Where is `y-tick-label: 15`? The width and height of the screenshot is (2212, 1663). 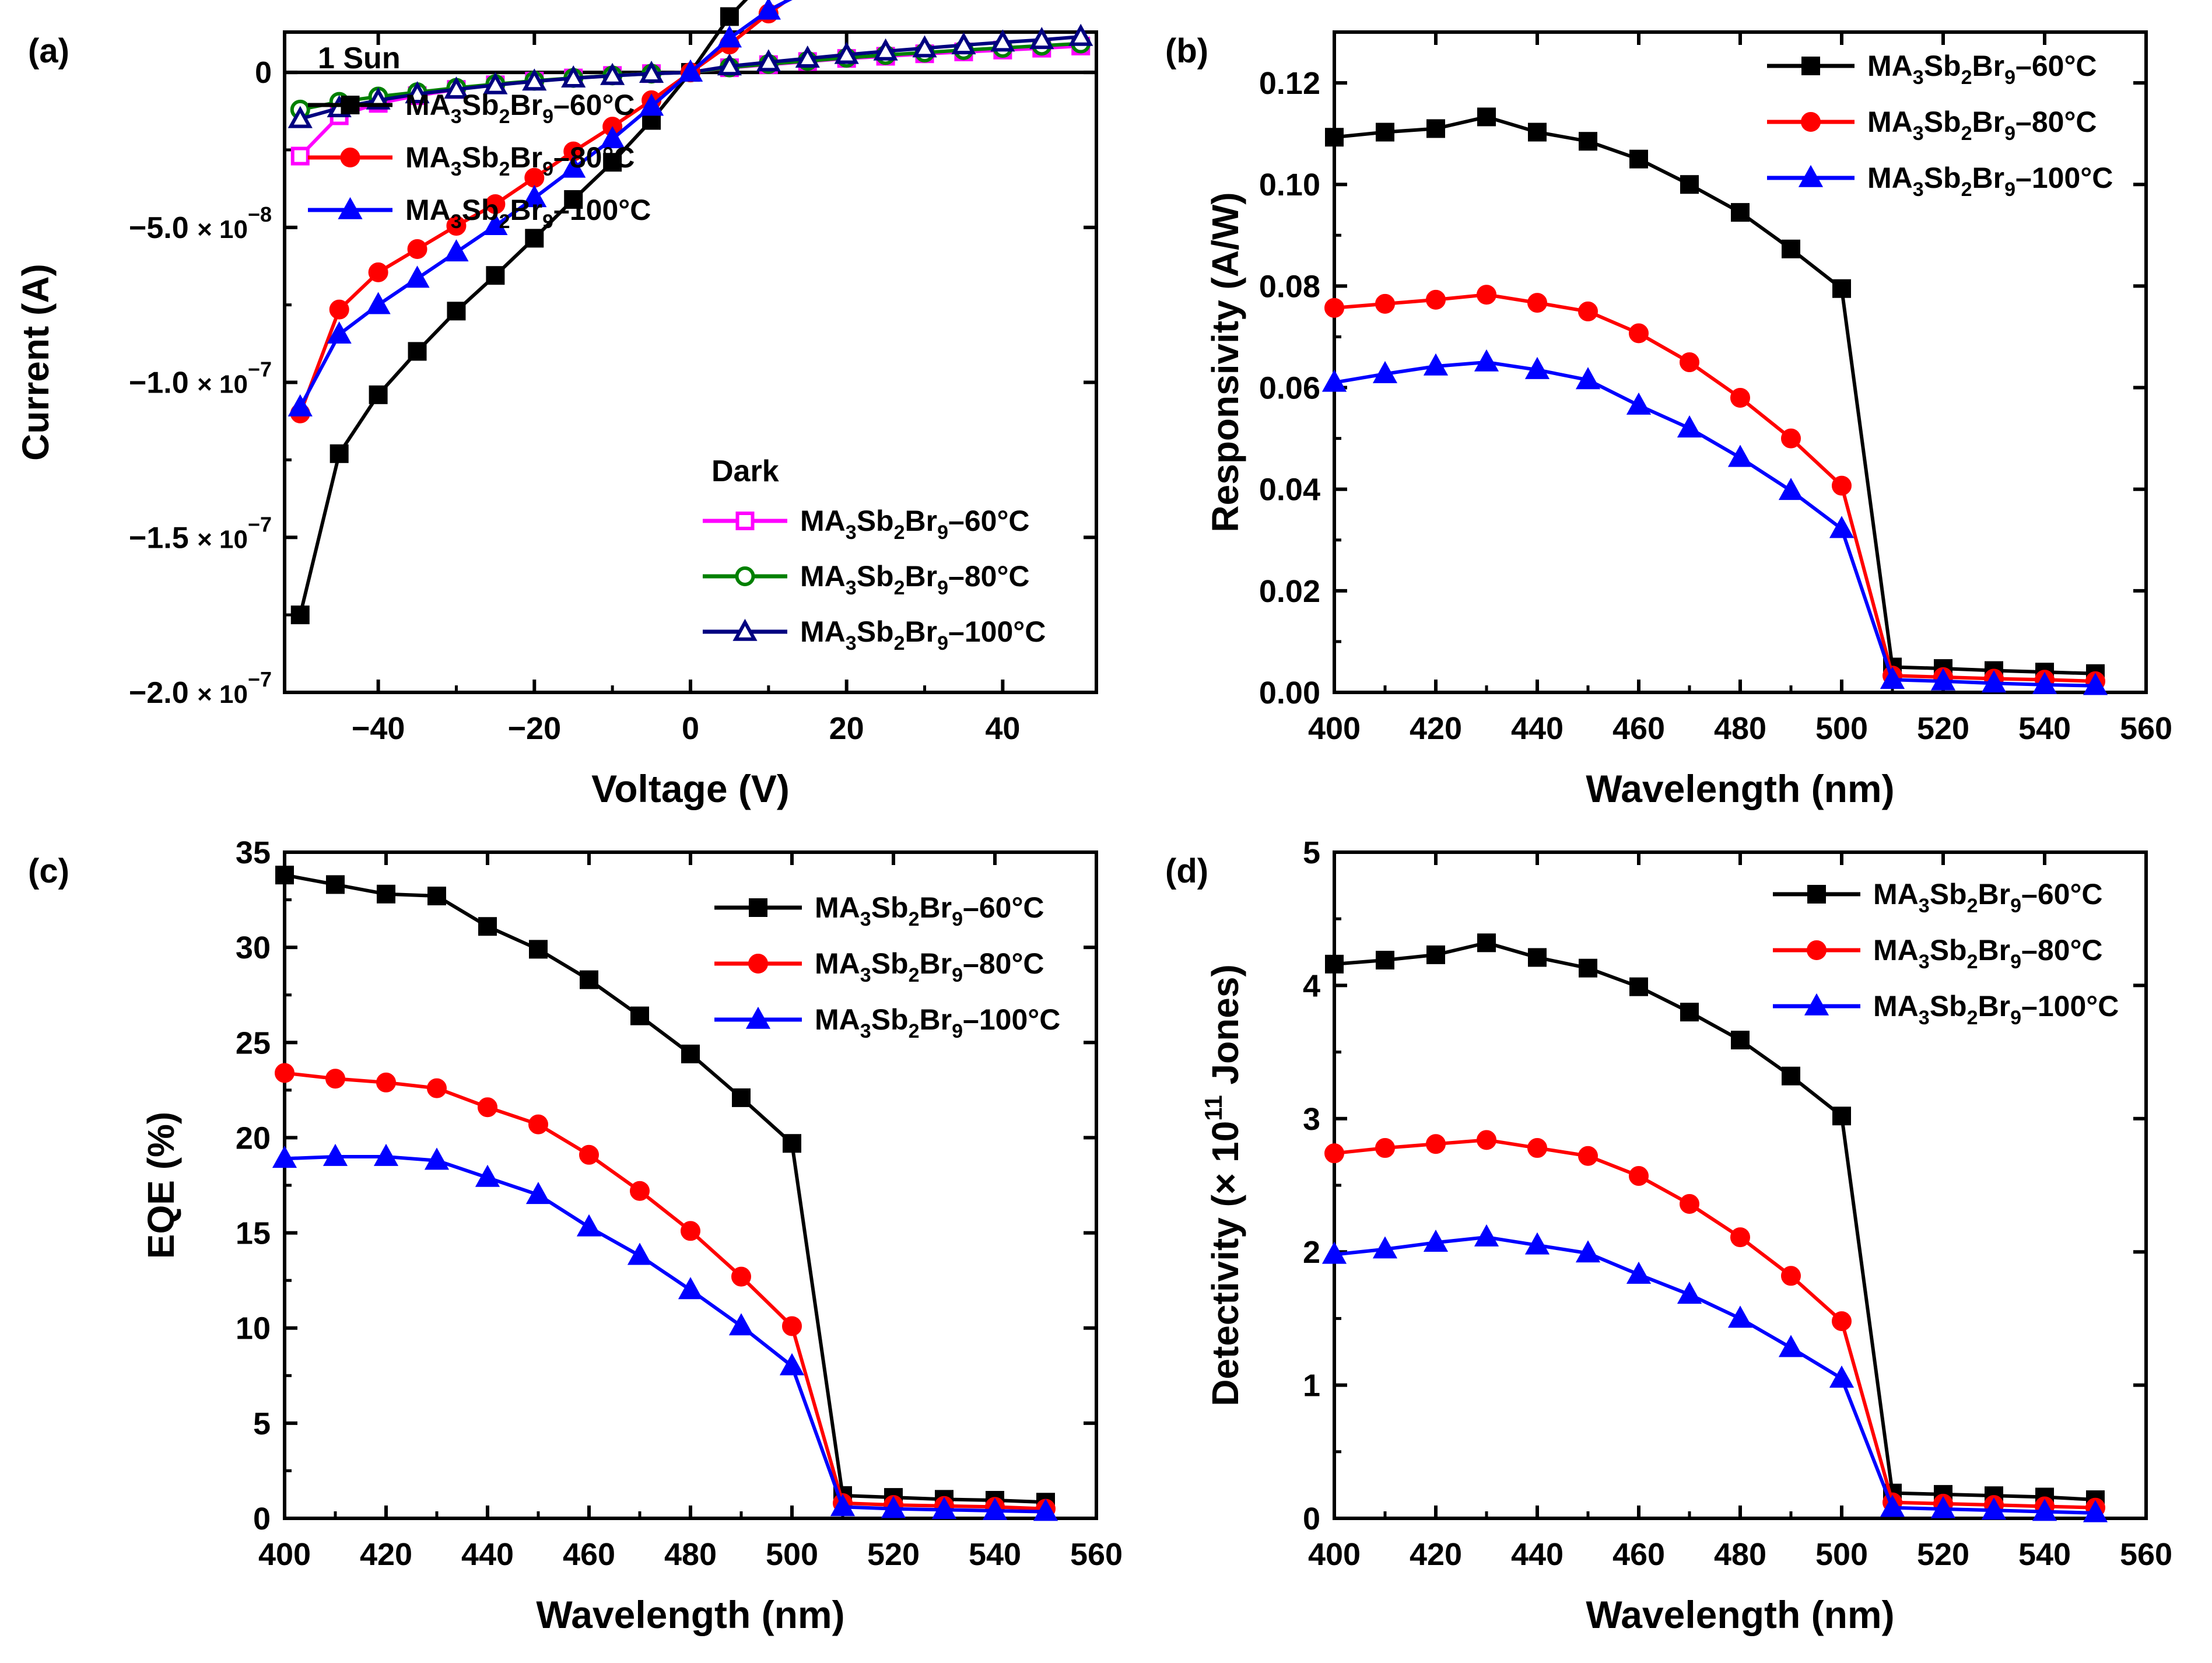 y-tick-label: 15 is located at coordinates (253, 1233).